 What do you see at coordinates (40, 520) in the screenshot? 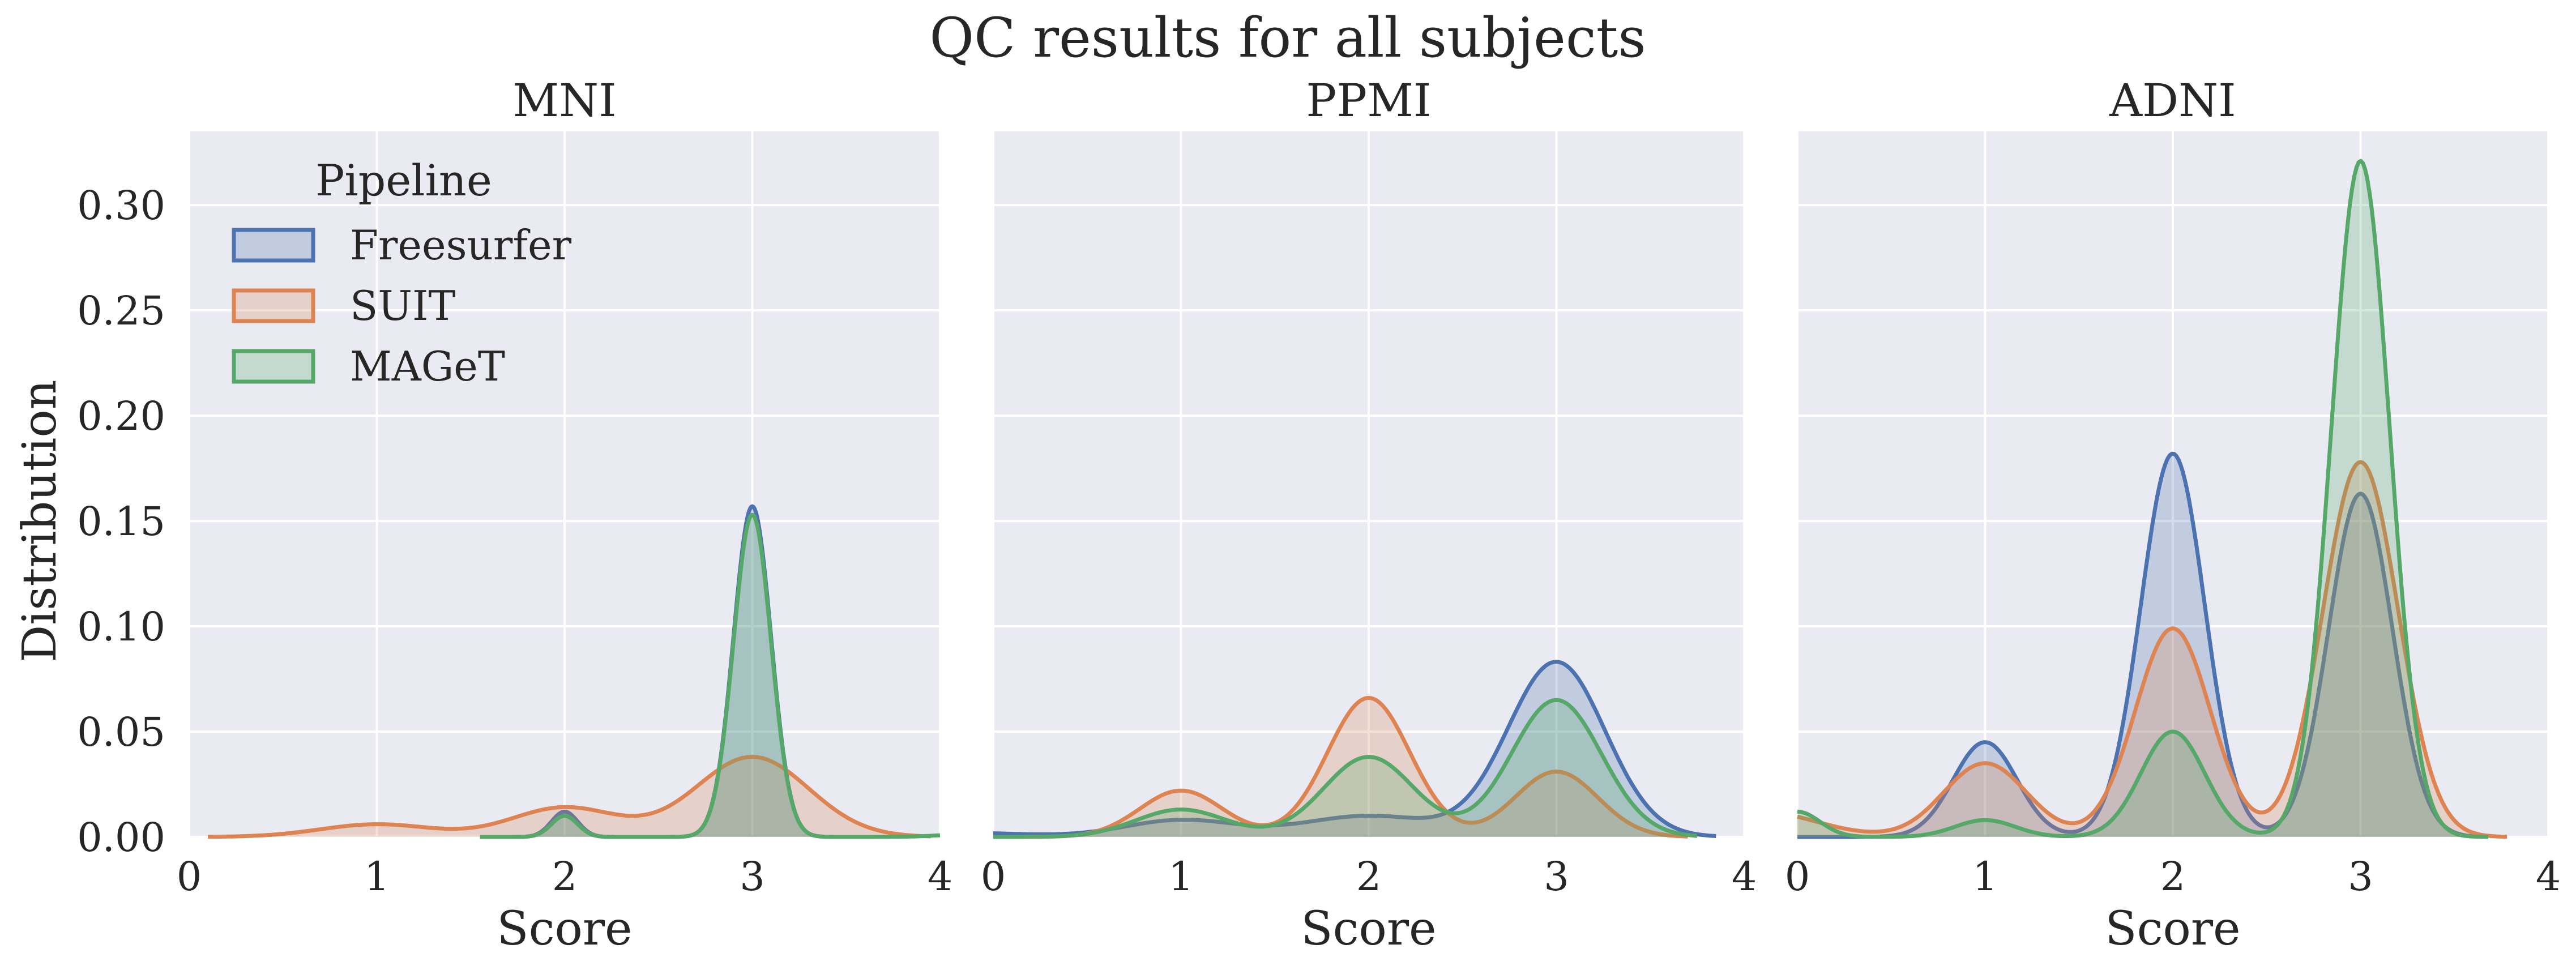
I see `y-axis-label: Distribution` at bounding box center [40, 520].